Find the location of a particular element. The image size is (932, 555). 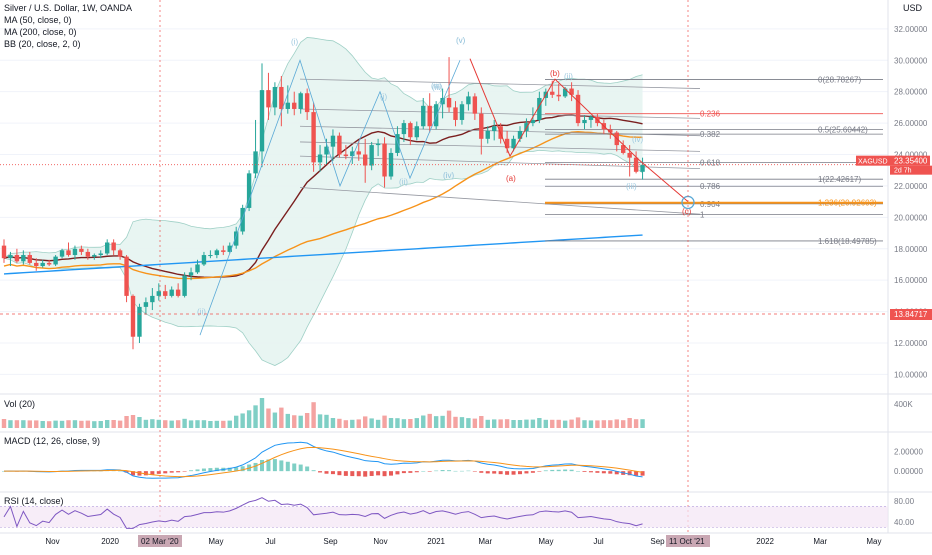

fib-level-label: 1.236(20.92603) is located at coordinates (847, 203).